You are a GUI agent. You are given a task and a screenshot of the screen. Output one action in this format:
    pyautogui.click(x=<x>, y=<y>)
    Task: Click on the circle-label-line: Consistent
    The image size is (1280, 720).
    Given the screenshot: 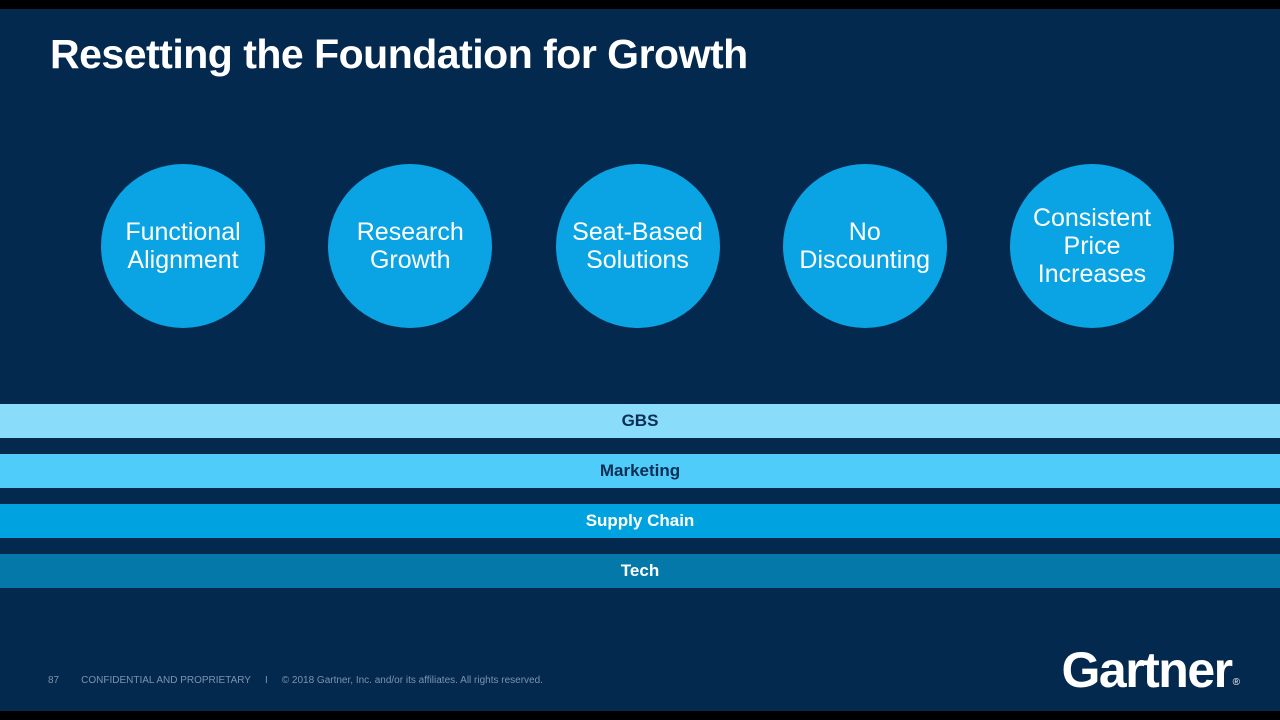 What is the action you would take?
    pyautogui.click(x=1092, y=218)
    